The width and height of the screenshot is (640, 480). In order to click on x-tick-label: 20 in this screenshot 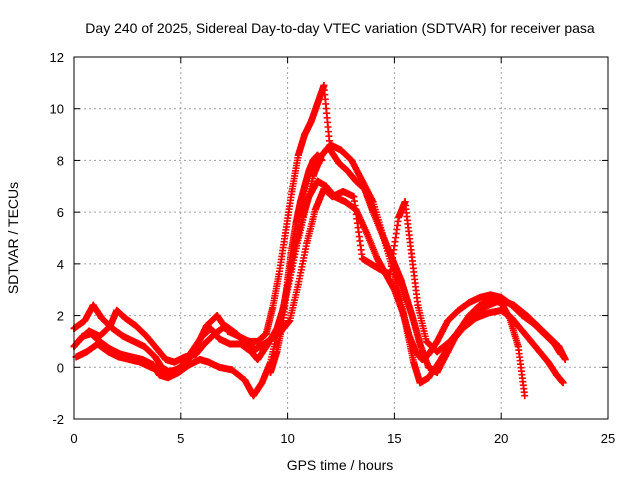, I will do `click(501, 438)`.